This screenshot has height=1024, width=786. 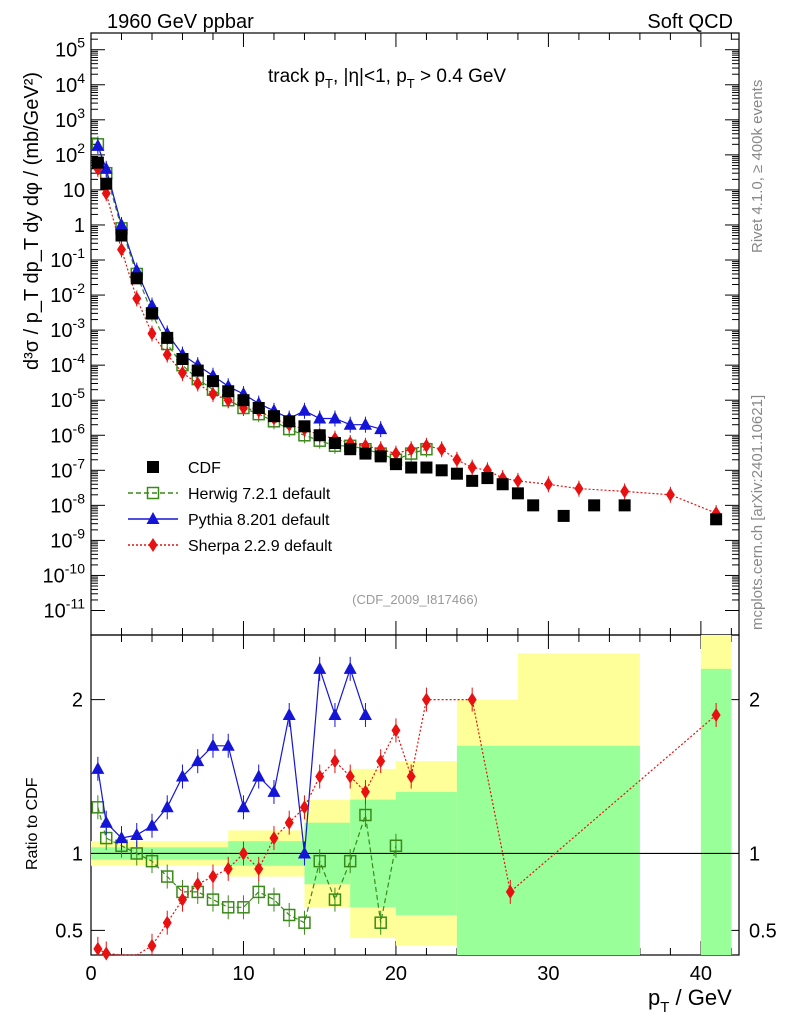 I want to click on plot-title-a: track p, so click(x=296, y=76).